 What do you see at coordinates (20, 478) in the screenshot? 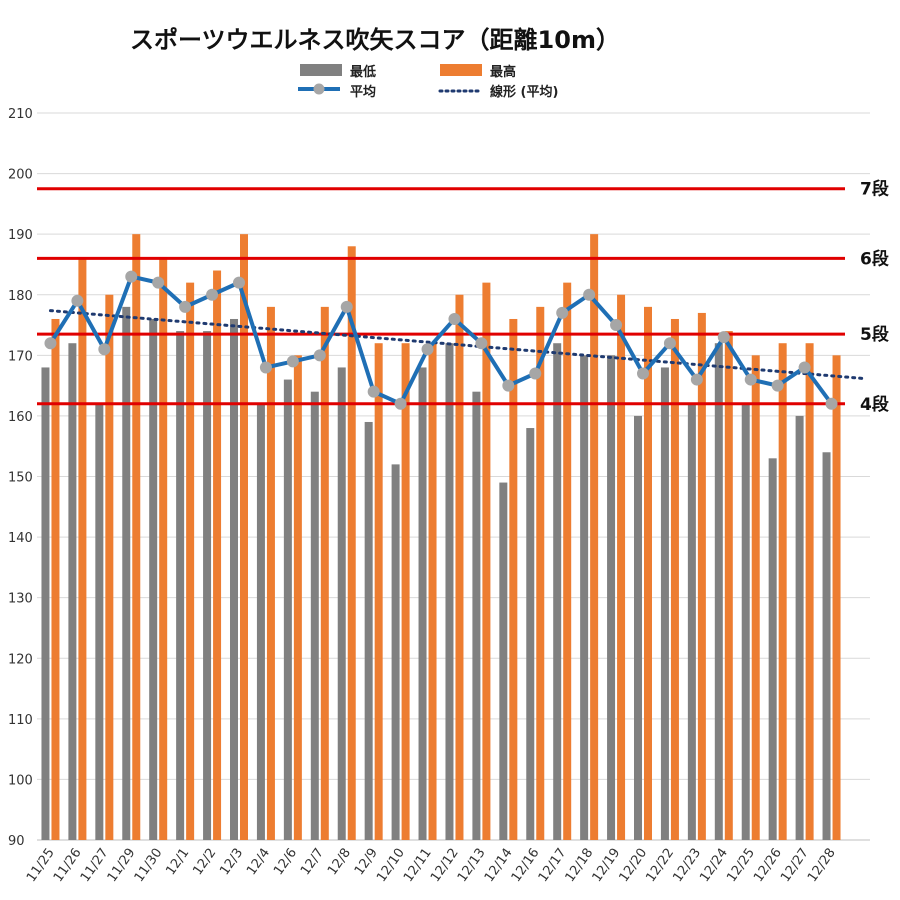
I see `y-tick-label: 150` at bounding box center [20, 478].